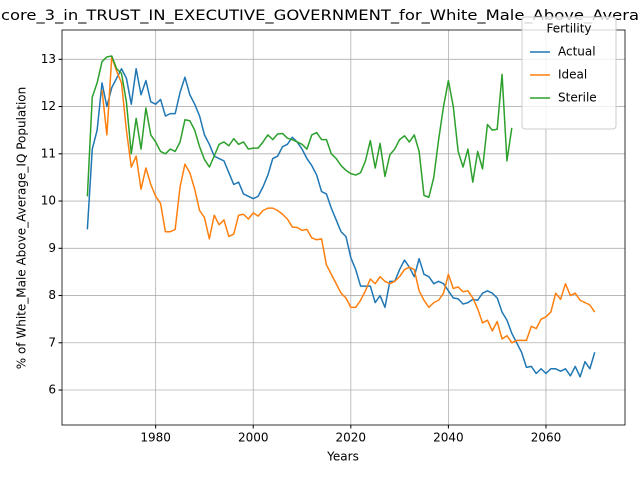  Describe the element at coordinates (52, 295) in the screenshot. I see `y-tick-label: 8` at that location.